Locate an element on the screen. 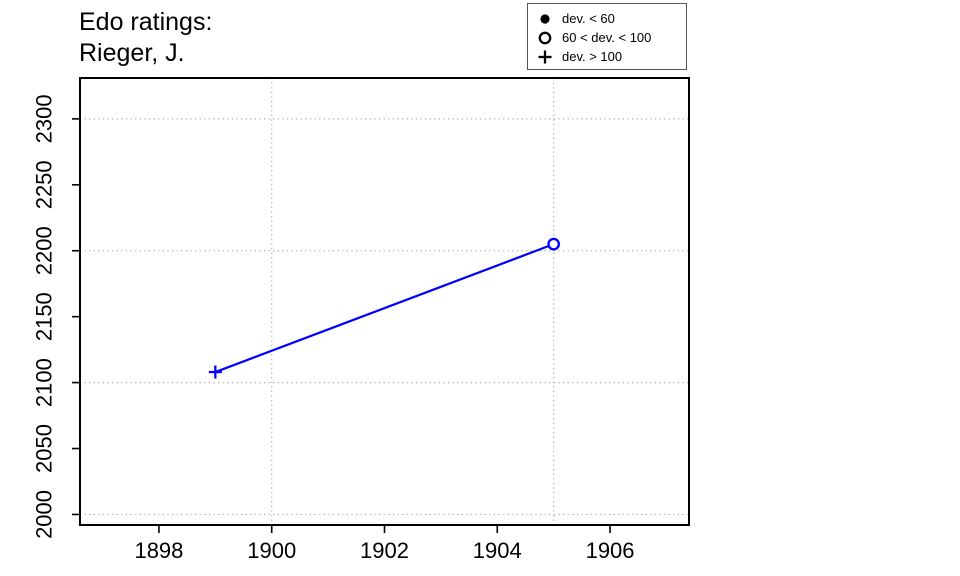 The width and height of the screenshot is (960, 576). filled-circle-icon is located at coordinates (545, 19).